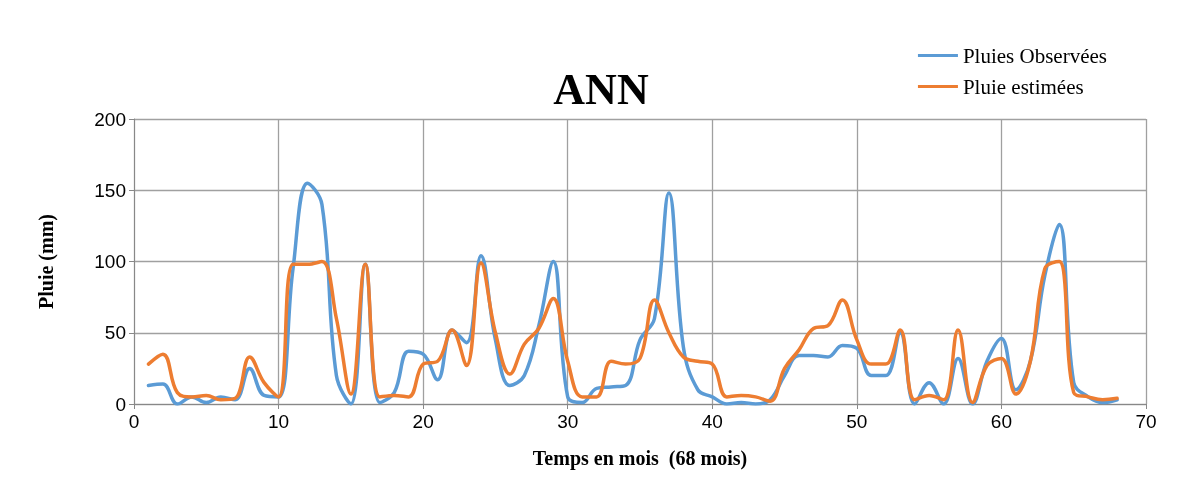 Image resolution: width=1202 pixels, height=478 pixels. I want to click on legend-label: Pluie estimées, so click(1023, 86).